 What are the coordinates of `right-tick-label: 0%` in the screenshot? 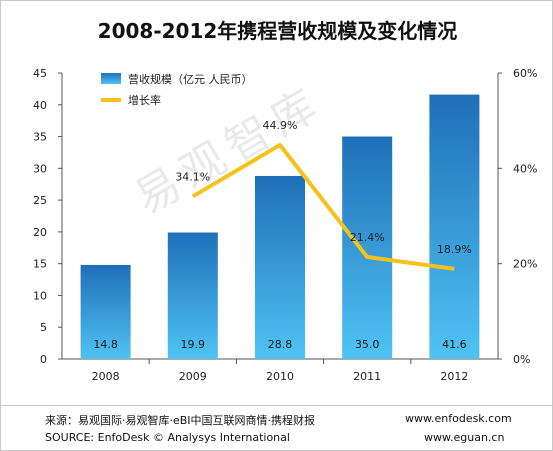 It's located at (521, 359).